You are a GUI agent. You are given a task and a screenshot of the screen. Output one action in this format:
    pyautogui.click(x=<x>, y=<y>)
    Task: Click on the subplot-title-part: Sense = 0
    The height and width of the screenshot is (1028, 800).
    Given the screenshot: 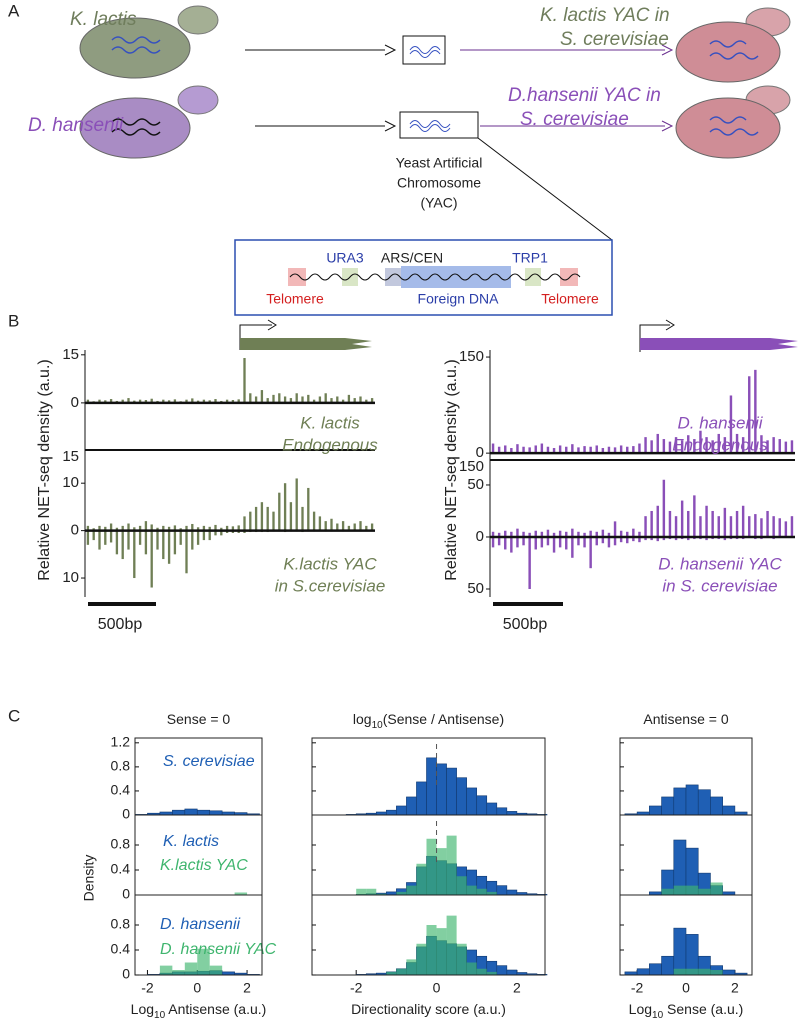 What is the action you would take?
    pyautogui.click(x=199, y=719)
    